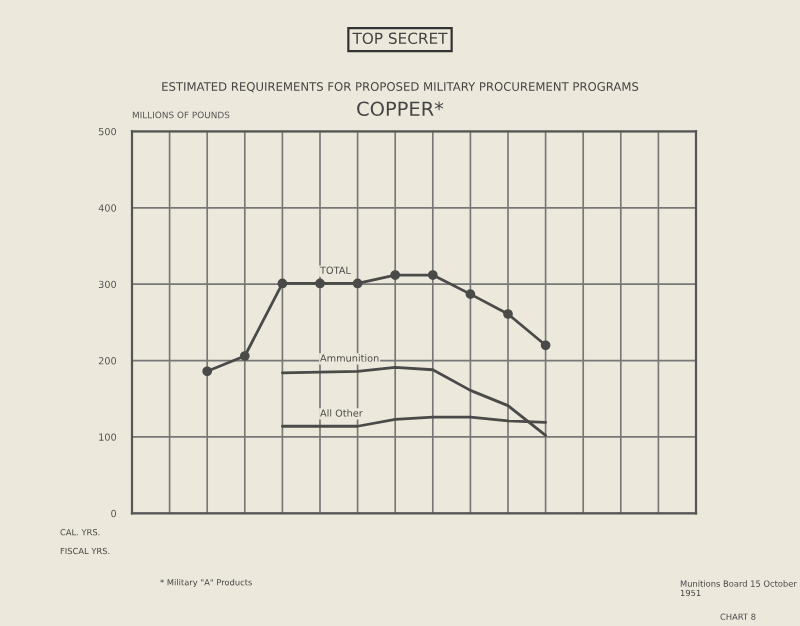 The height and width of the screenshot is (626, 800). What do you see at coordinates (400, 109) in the screenshot?
I see `chart-subtitle: COPPER*` at bounding box center [400, 109].